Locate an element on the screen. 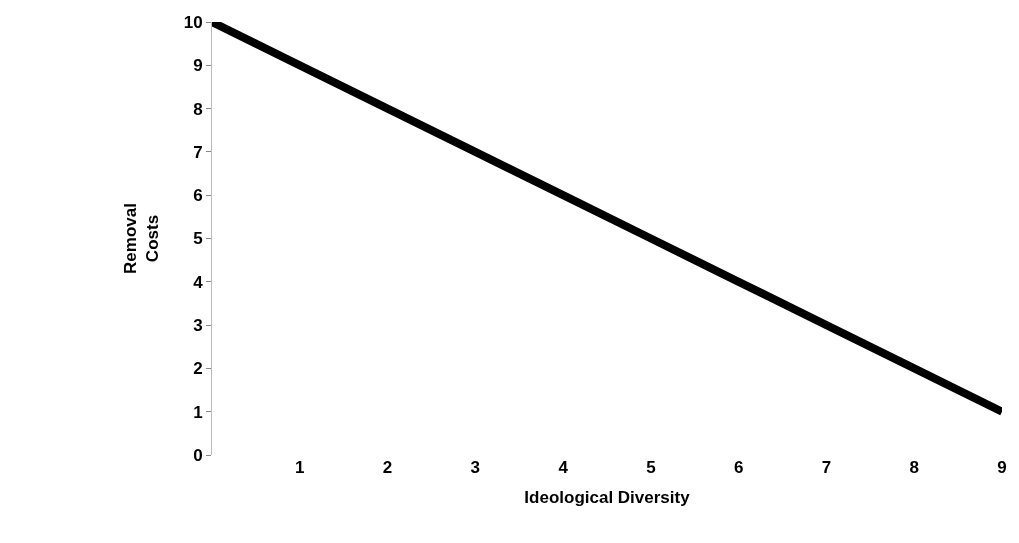  x-tick-label: 8 is located at coordinates (914, 467).